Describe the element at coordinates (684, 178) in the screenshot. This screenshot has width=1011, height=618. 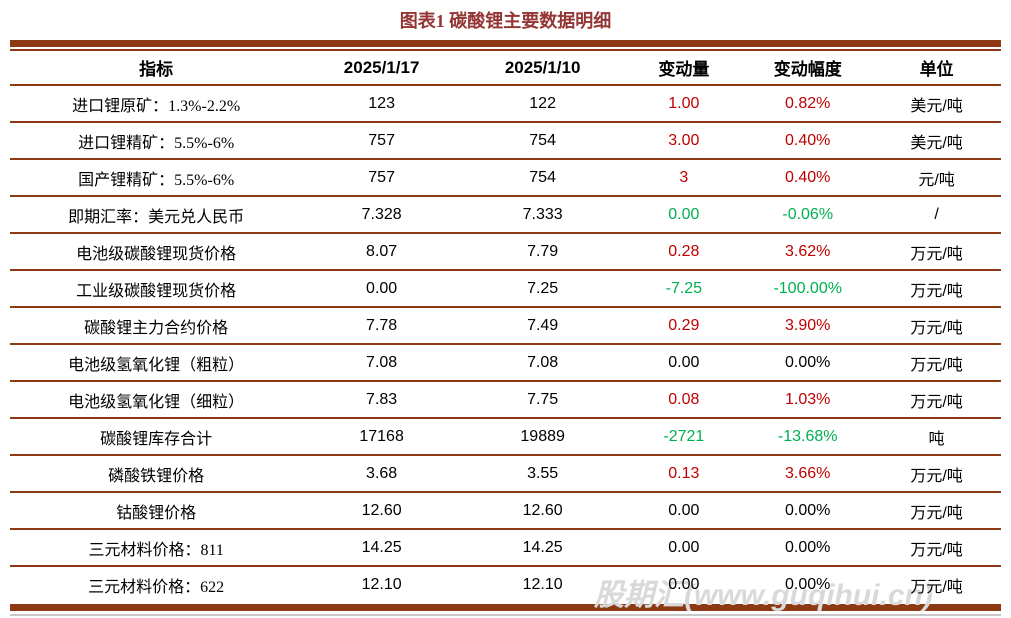
I see `change-cell: 3` at that location.